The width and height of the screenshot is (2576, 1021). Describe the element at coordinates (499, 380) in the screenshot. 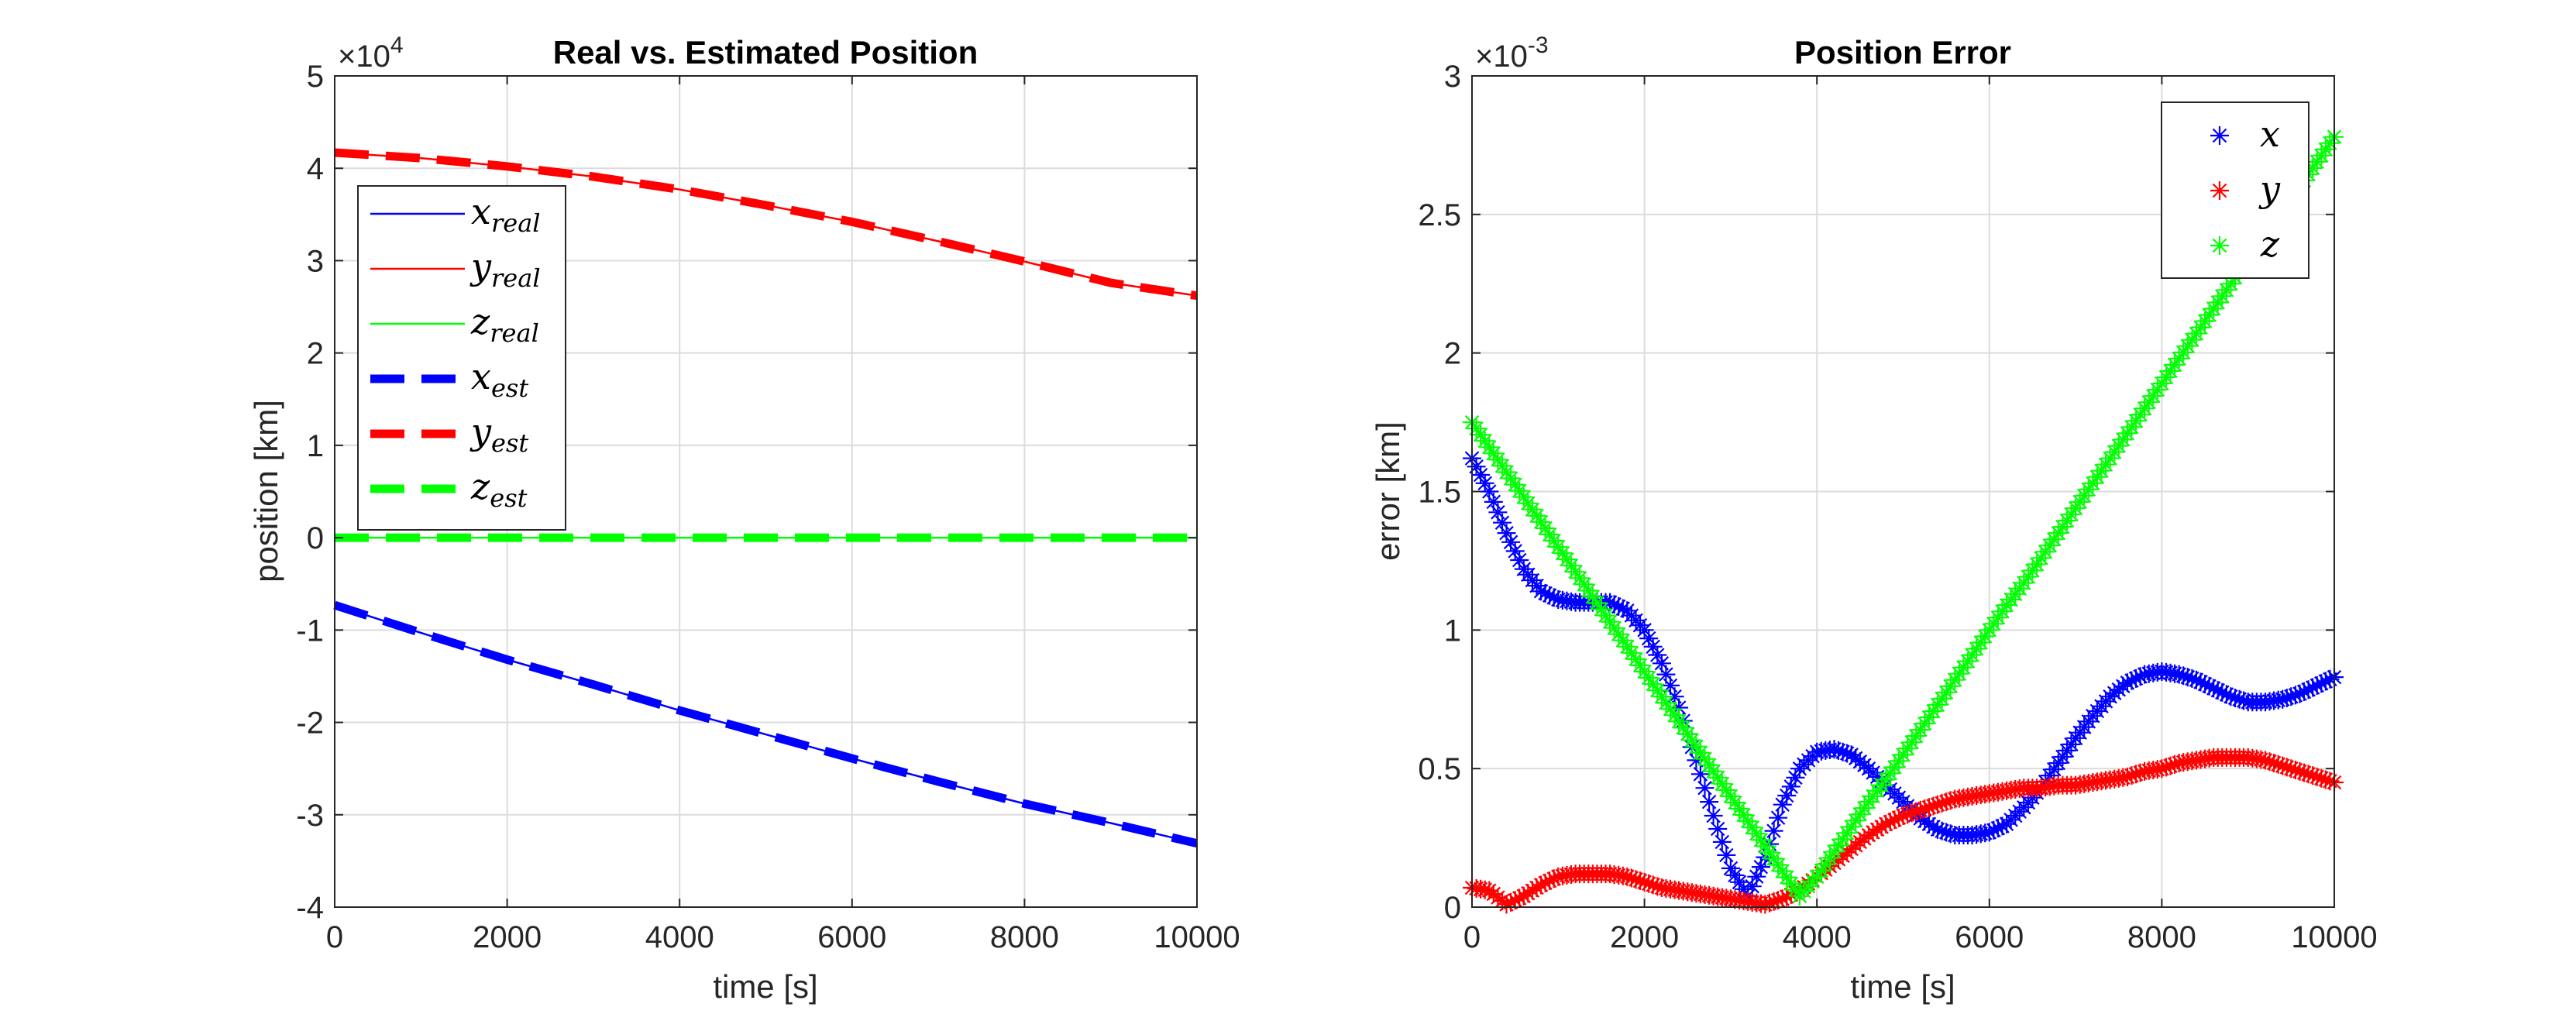

I see `legend-label-x_est: xest` at that location.